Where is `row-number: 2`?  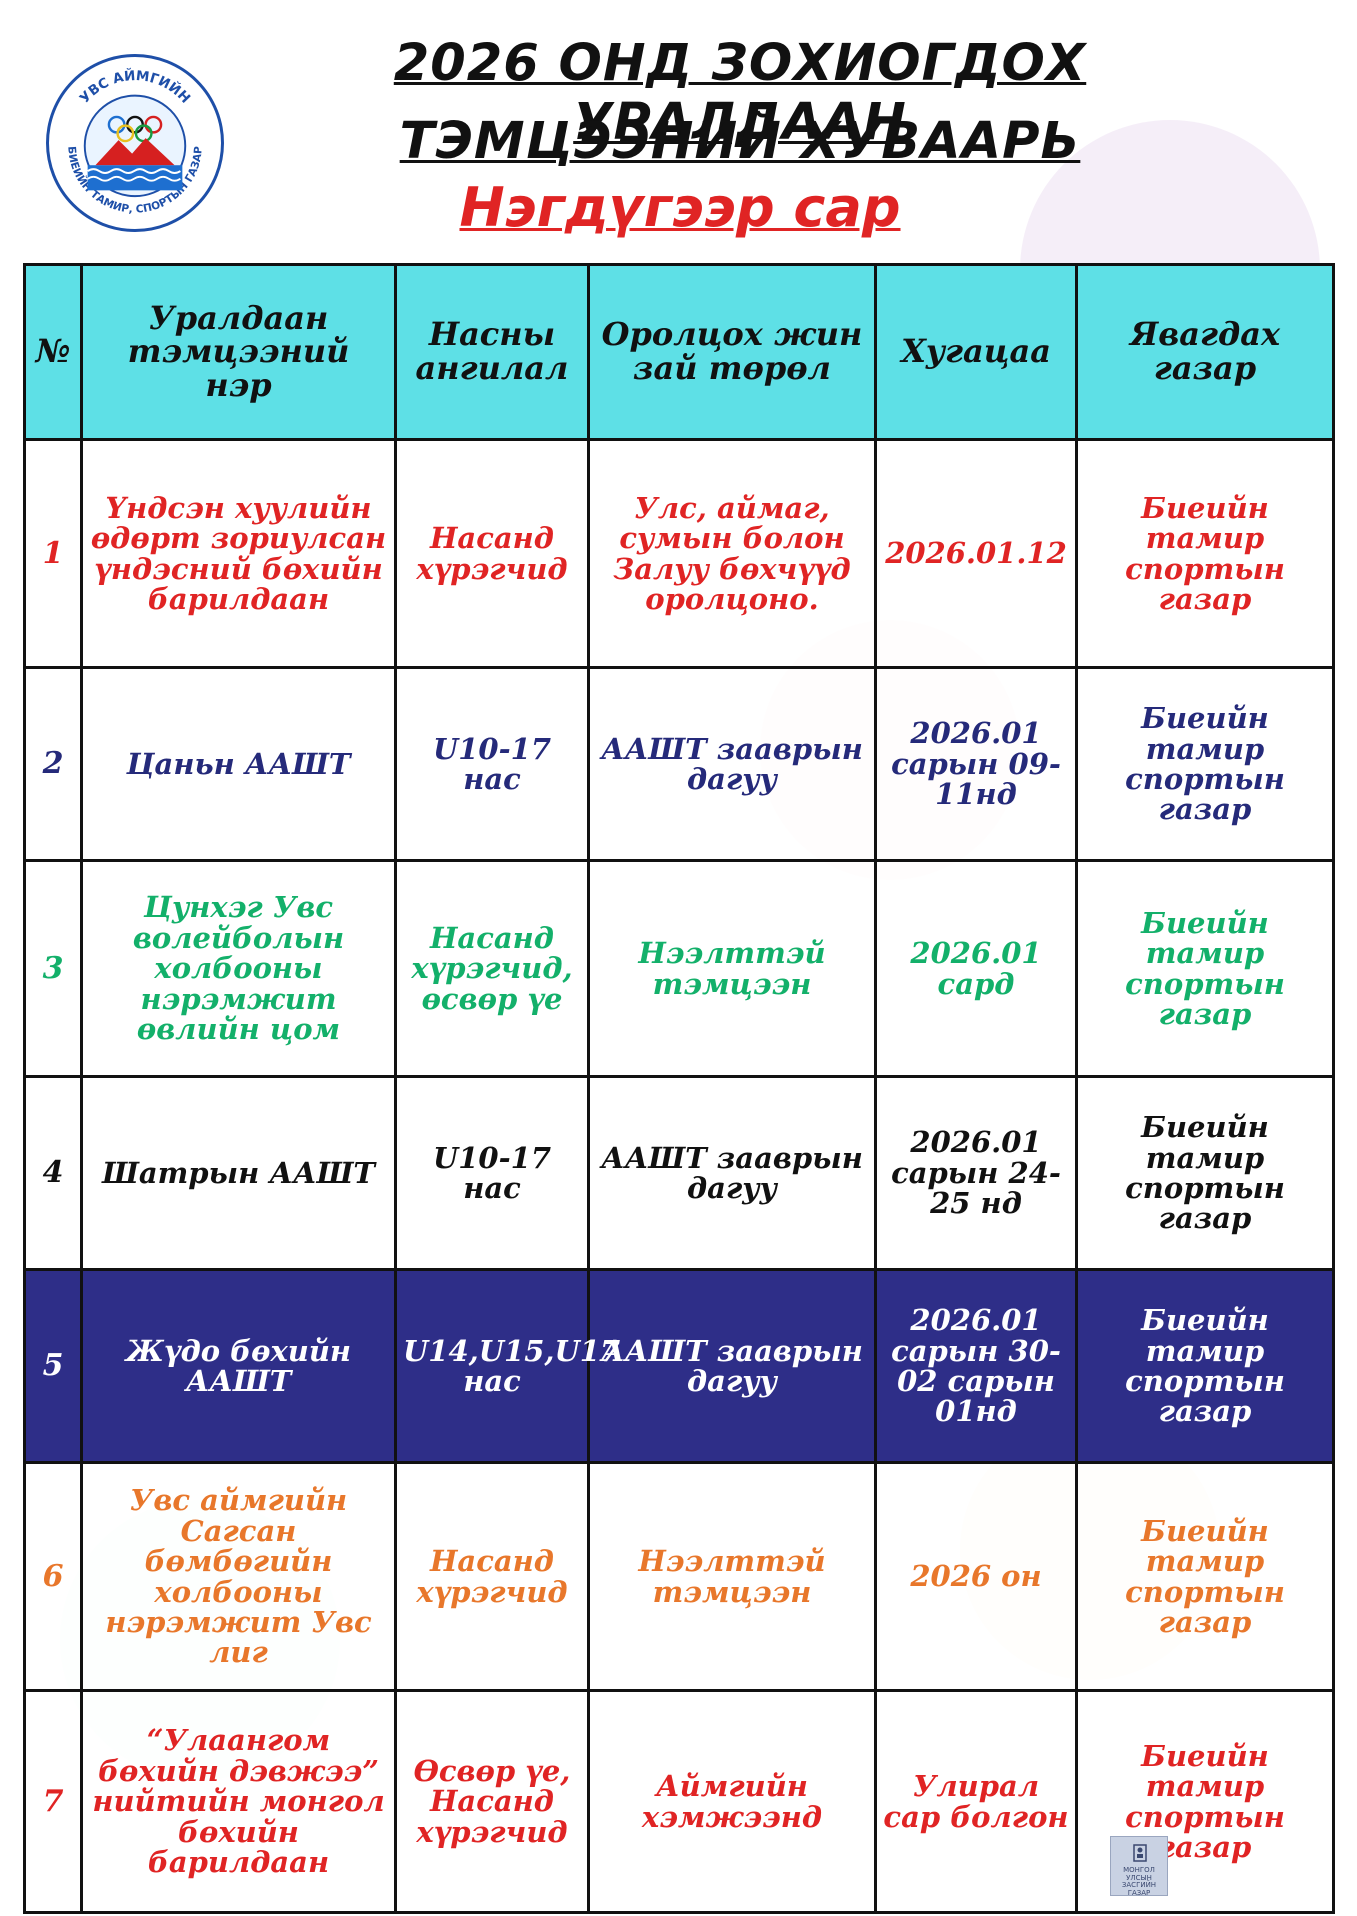
row-number: 2 is located at coordinates (53, 764).